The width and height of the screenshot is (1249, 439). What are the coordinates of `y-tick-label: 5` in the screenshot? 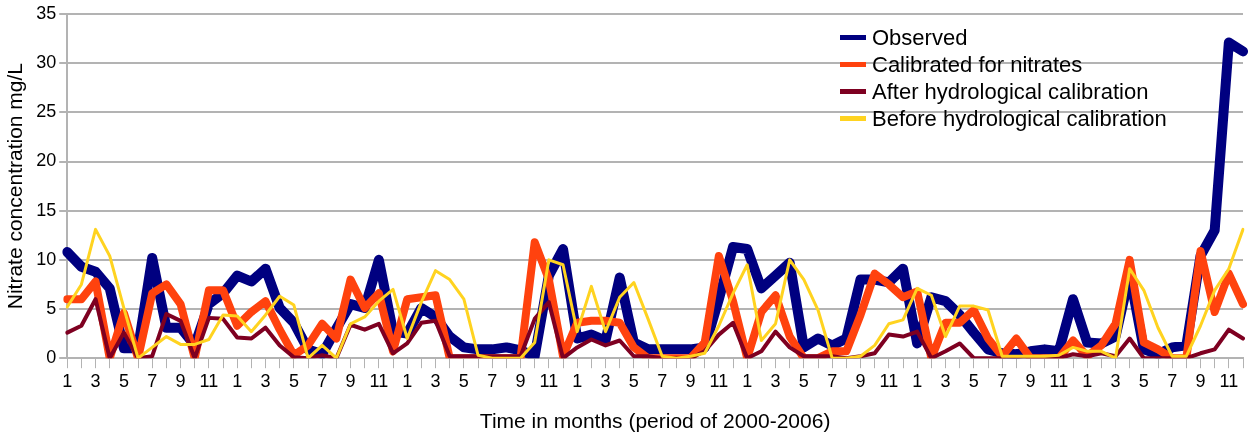 It's located at (51, 308).